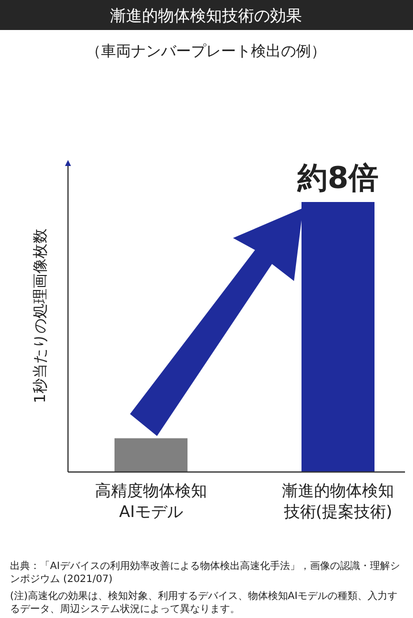  What do you see at coordinates (151, 501) in the screenshot?
I see `x-tick-label: 高精度物体検知AIモデル` at bounding box center [151, 501].